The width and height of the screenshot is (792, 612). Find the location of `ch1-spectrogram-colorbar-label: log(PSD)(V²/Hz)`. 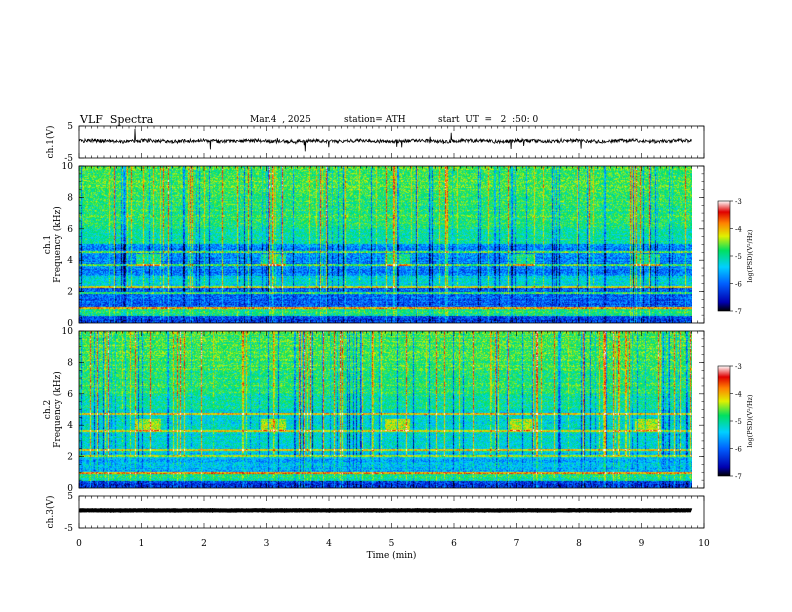

ch1-spectrogram-colorbar-label: log(PSD)(V²/Hz) is located at coordinates (750, 255).